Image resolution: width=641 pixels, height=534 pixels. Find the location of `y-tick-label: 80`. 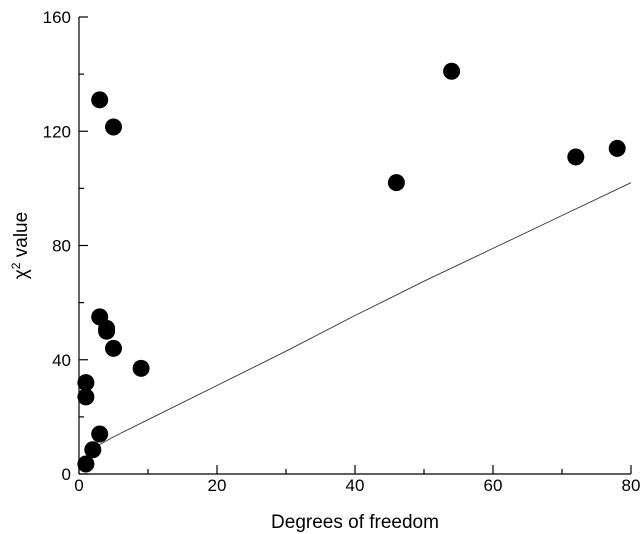

y-tick-label: 80 is located at coordinates (61, 246).